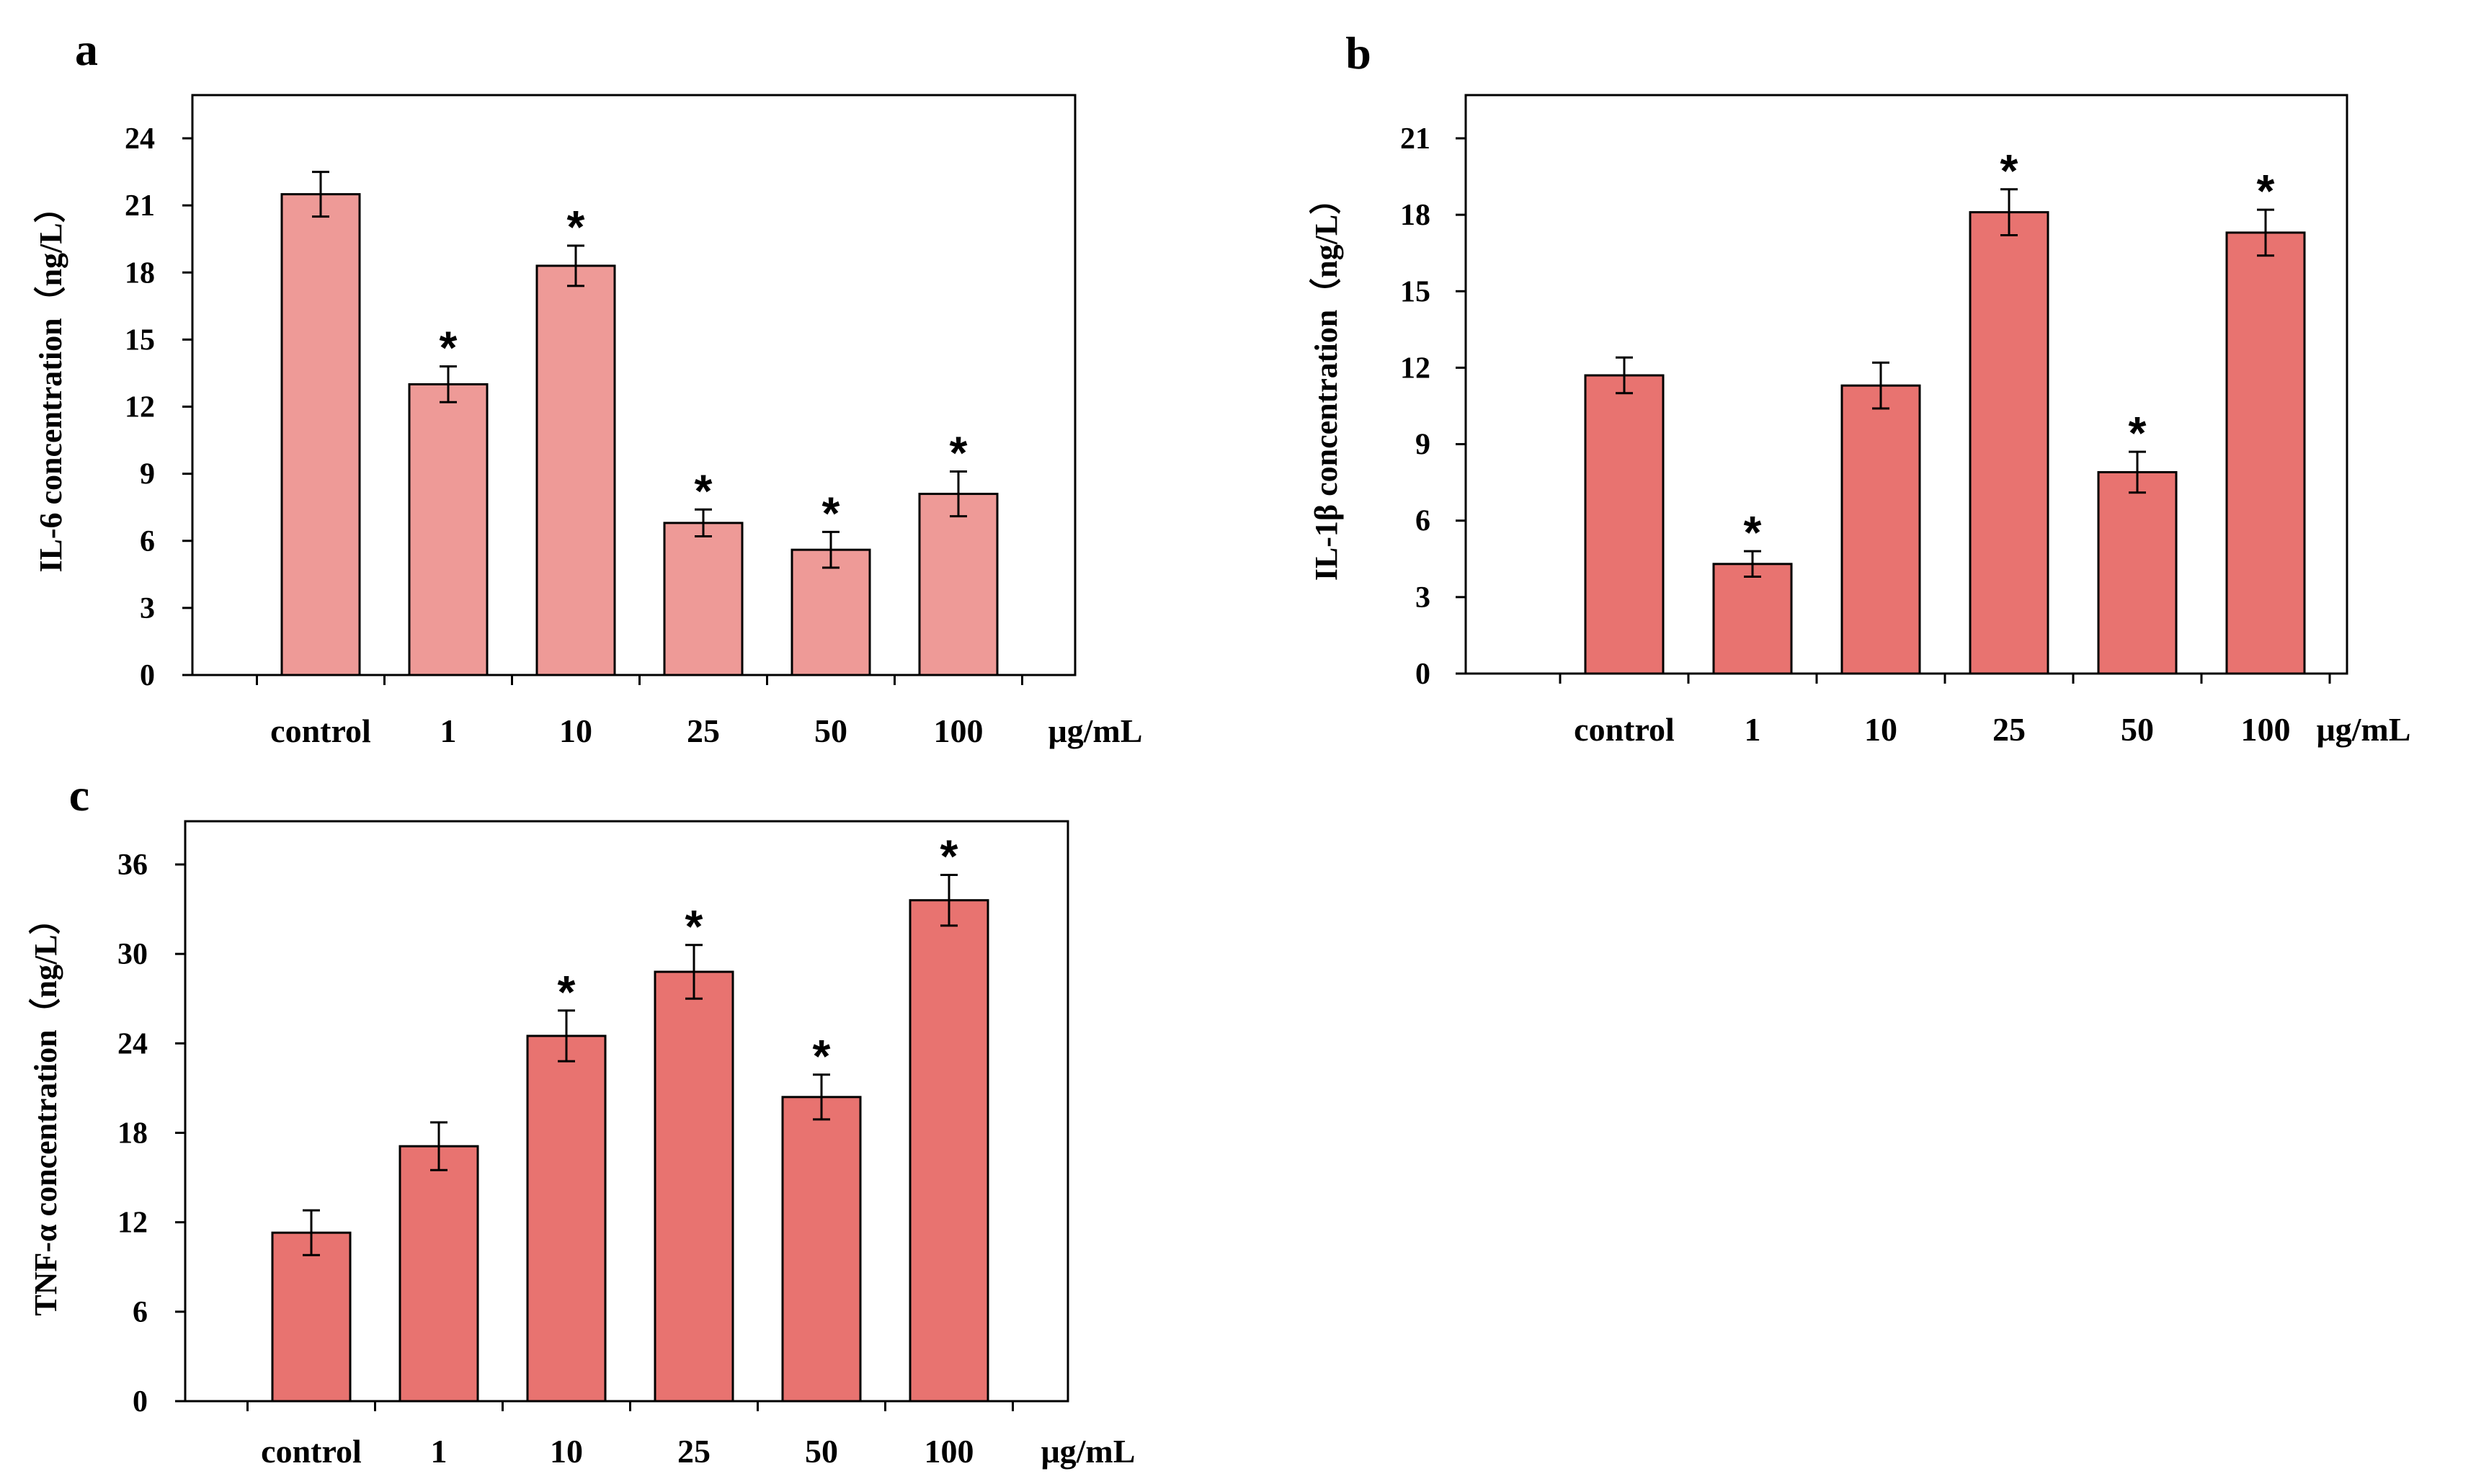 The height and width of the screenshot is (1484, 2476). I want to click on y-tick-label: 36, so click(132, 865).